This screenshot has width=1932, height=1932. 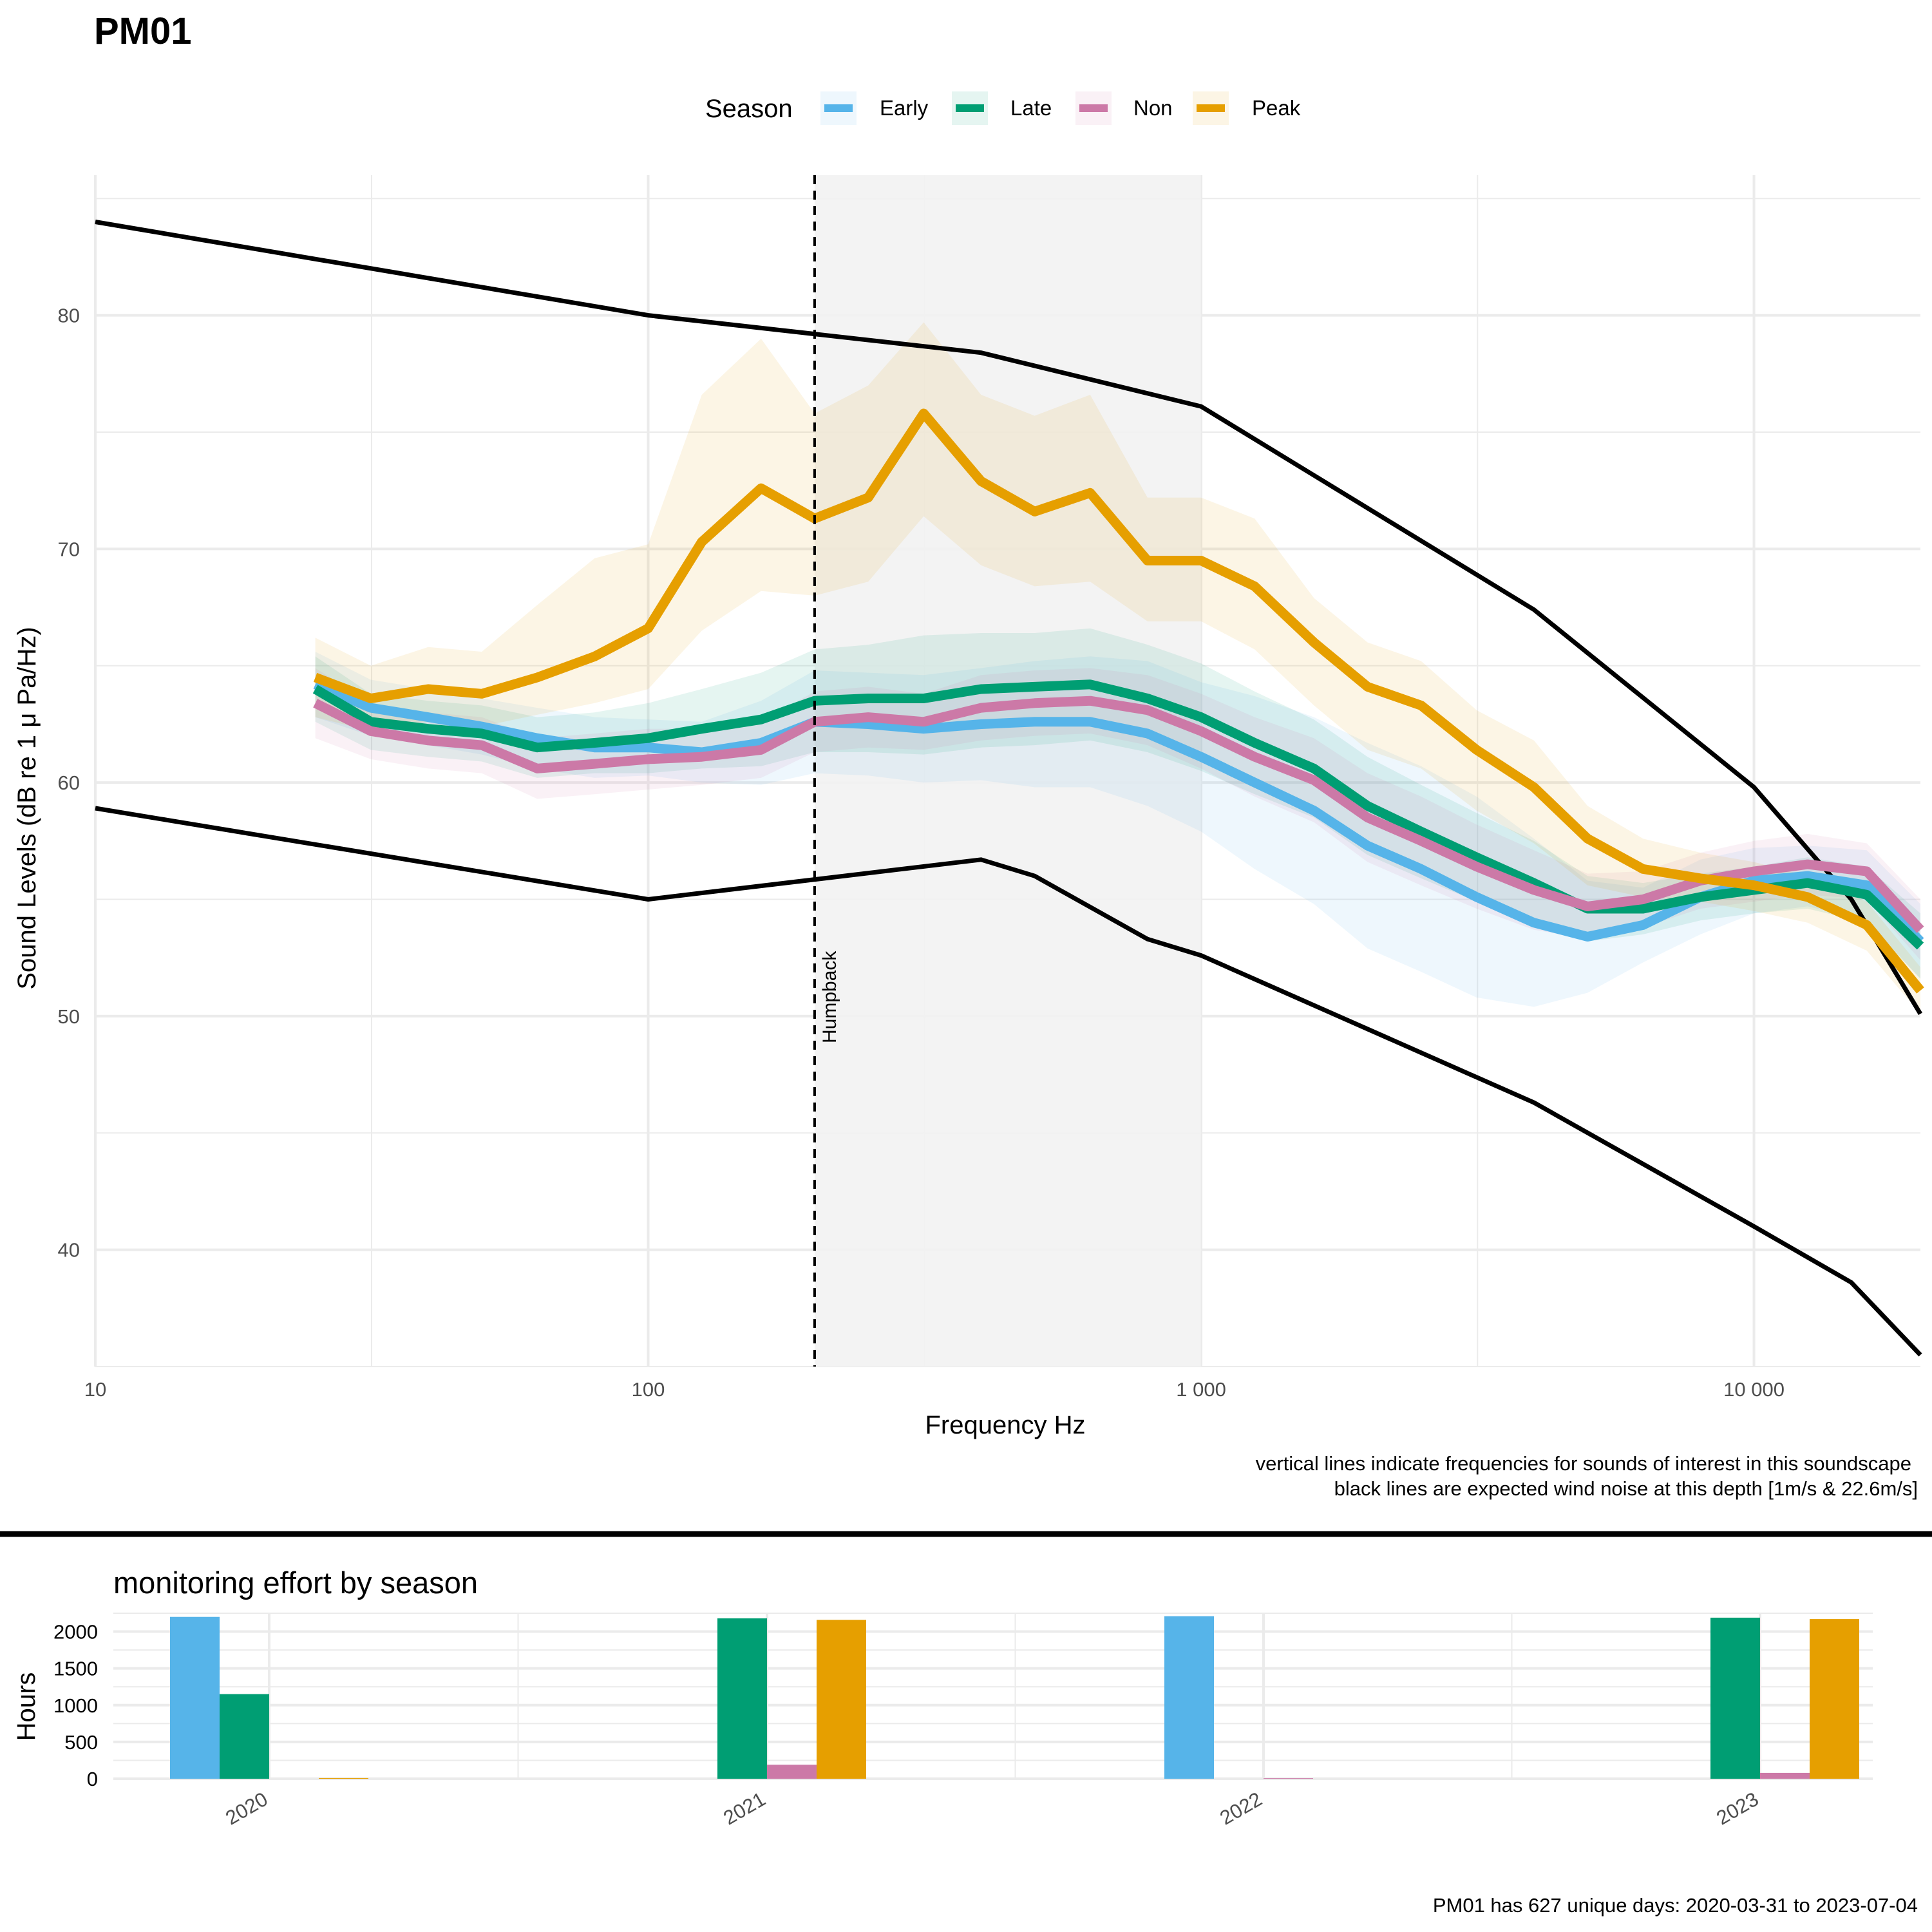 What do you see at coordinates (744, 1809) in the screenshot?
I see `effort-x-tick-label: 2021` at bounding box center [744, 1809].